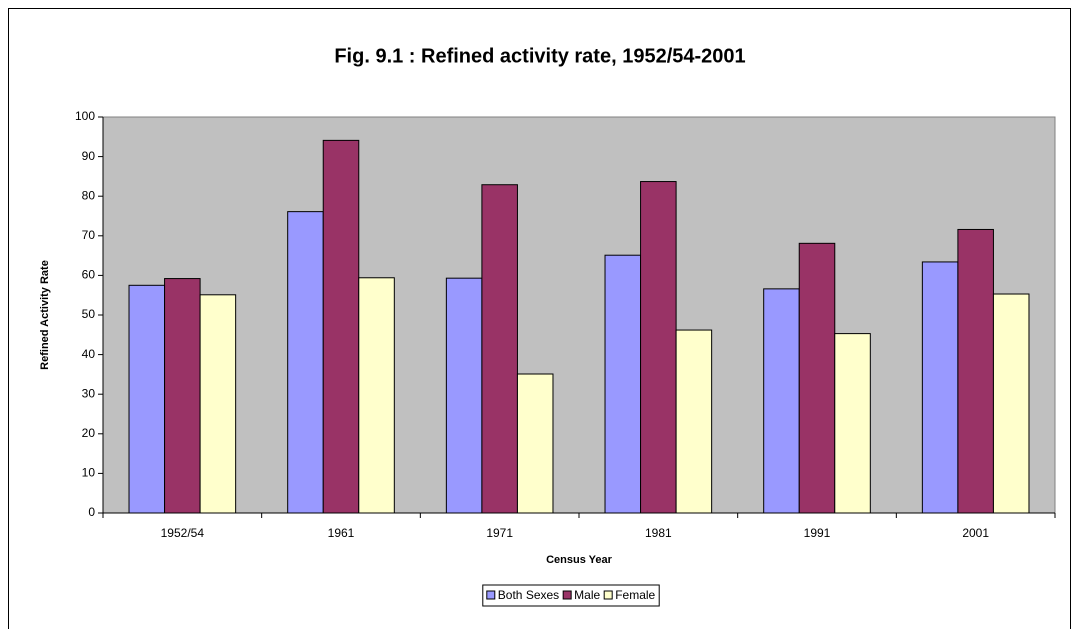 This screenshot has width=1075, height=629. I want to click on x-axis-label: Census Year, so click(579, 560).